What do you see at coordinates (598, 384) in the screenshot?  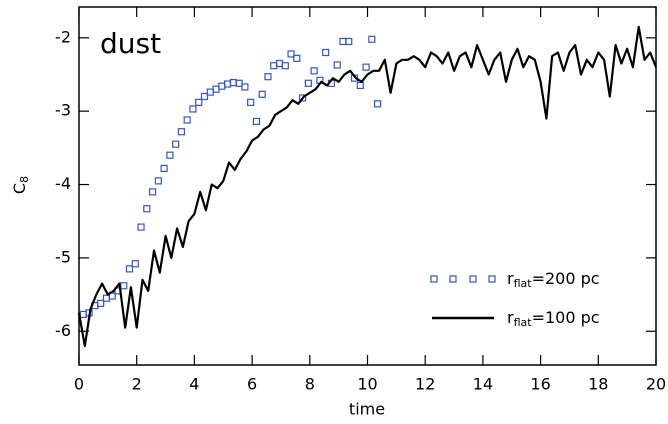 I see `x-tick-label: 18` at bounding box center [598, 384].